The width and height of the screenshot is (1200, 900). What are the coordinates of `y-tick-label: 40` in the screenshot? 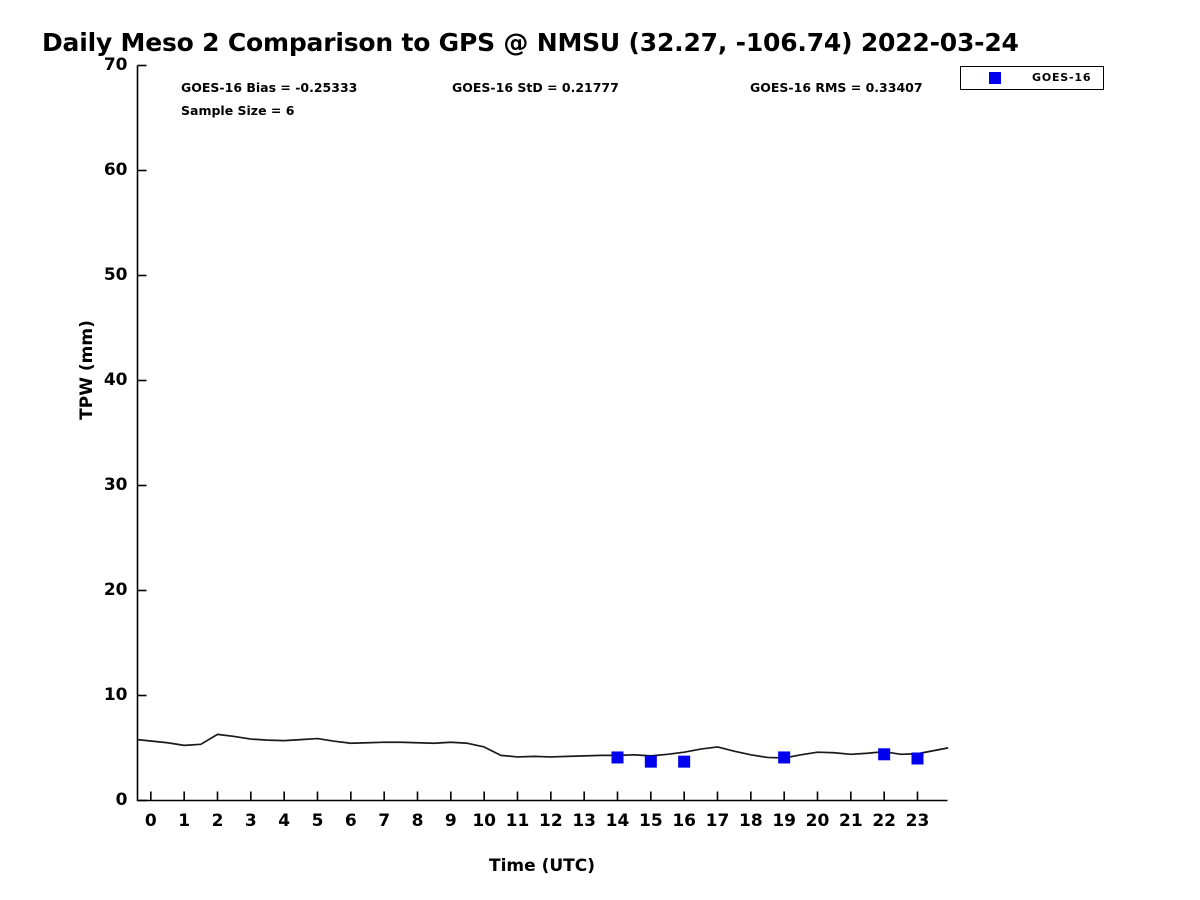 It's located at (115, 379).